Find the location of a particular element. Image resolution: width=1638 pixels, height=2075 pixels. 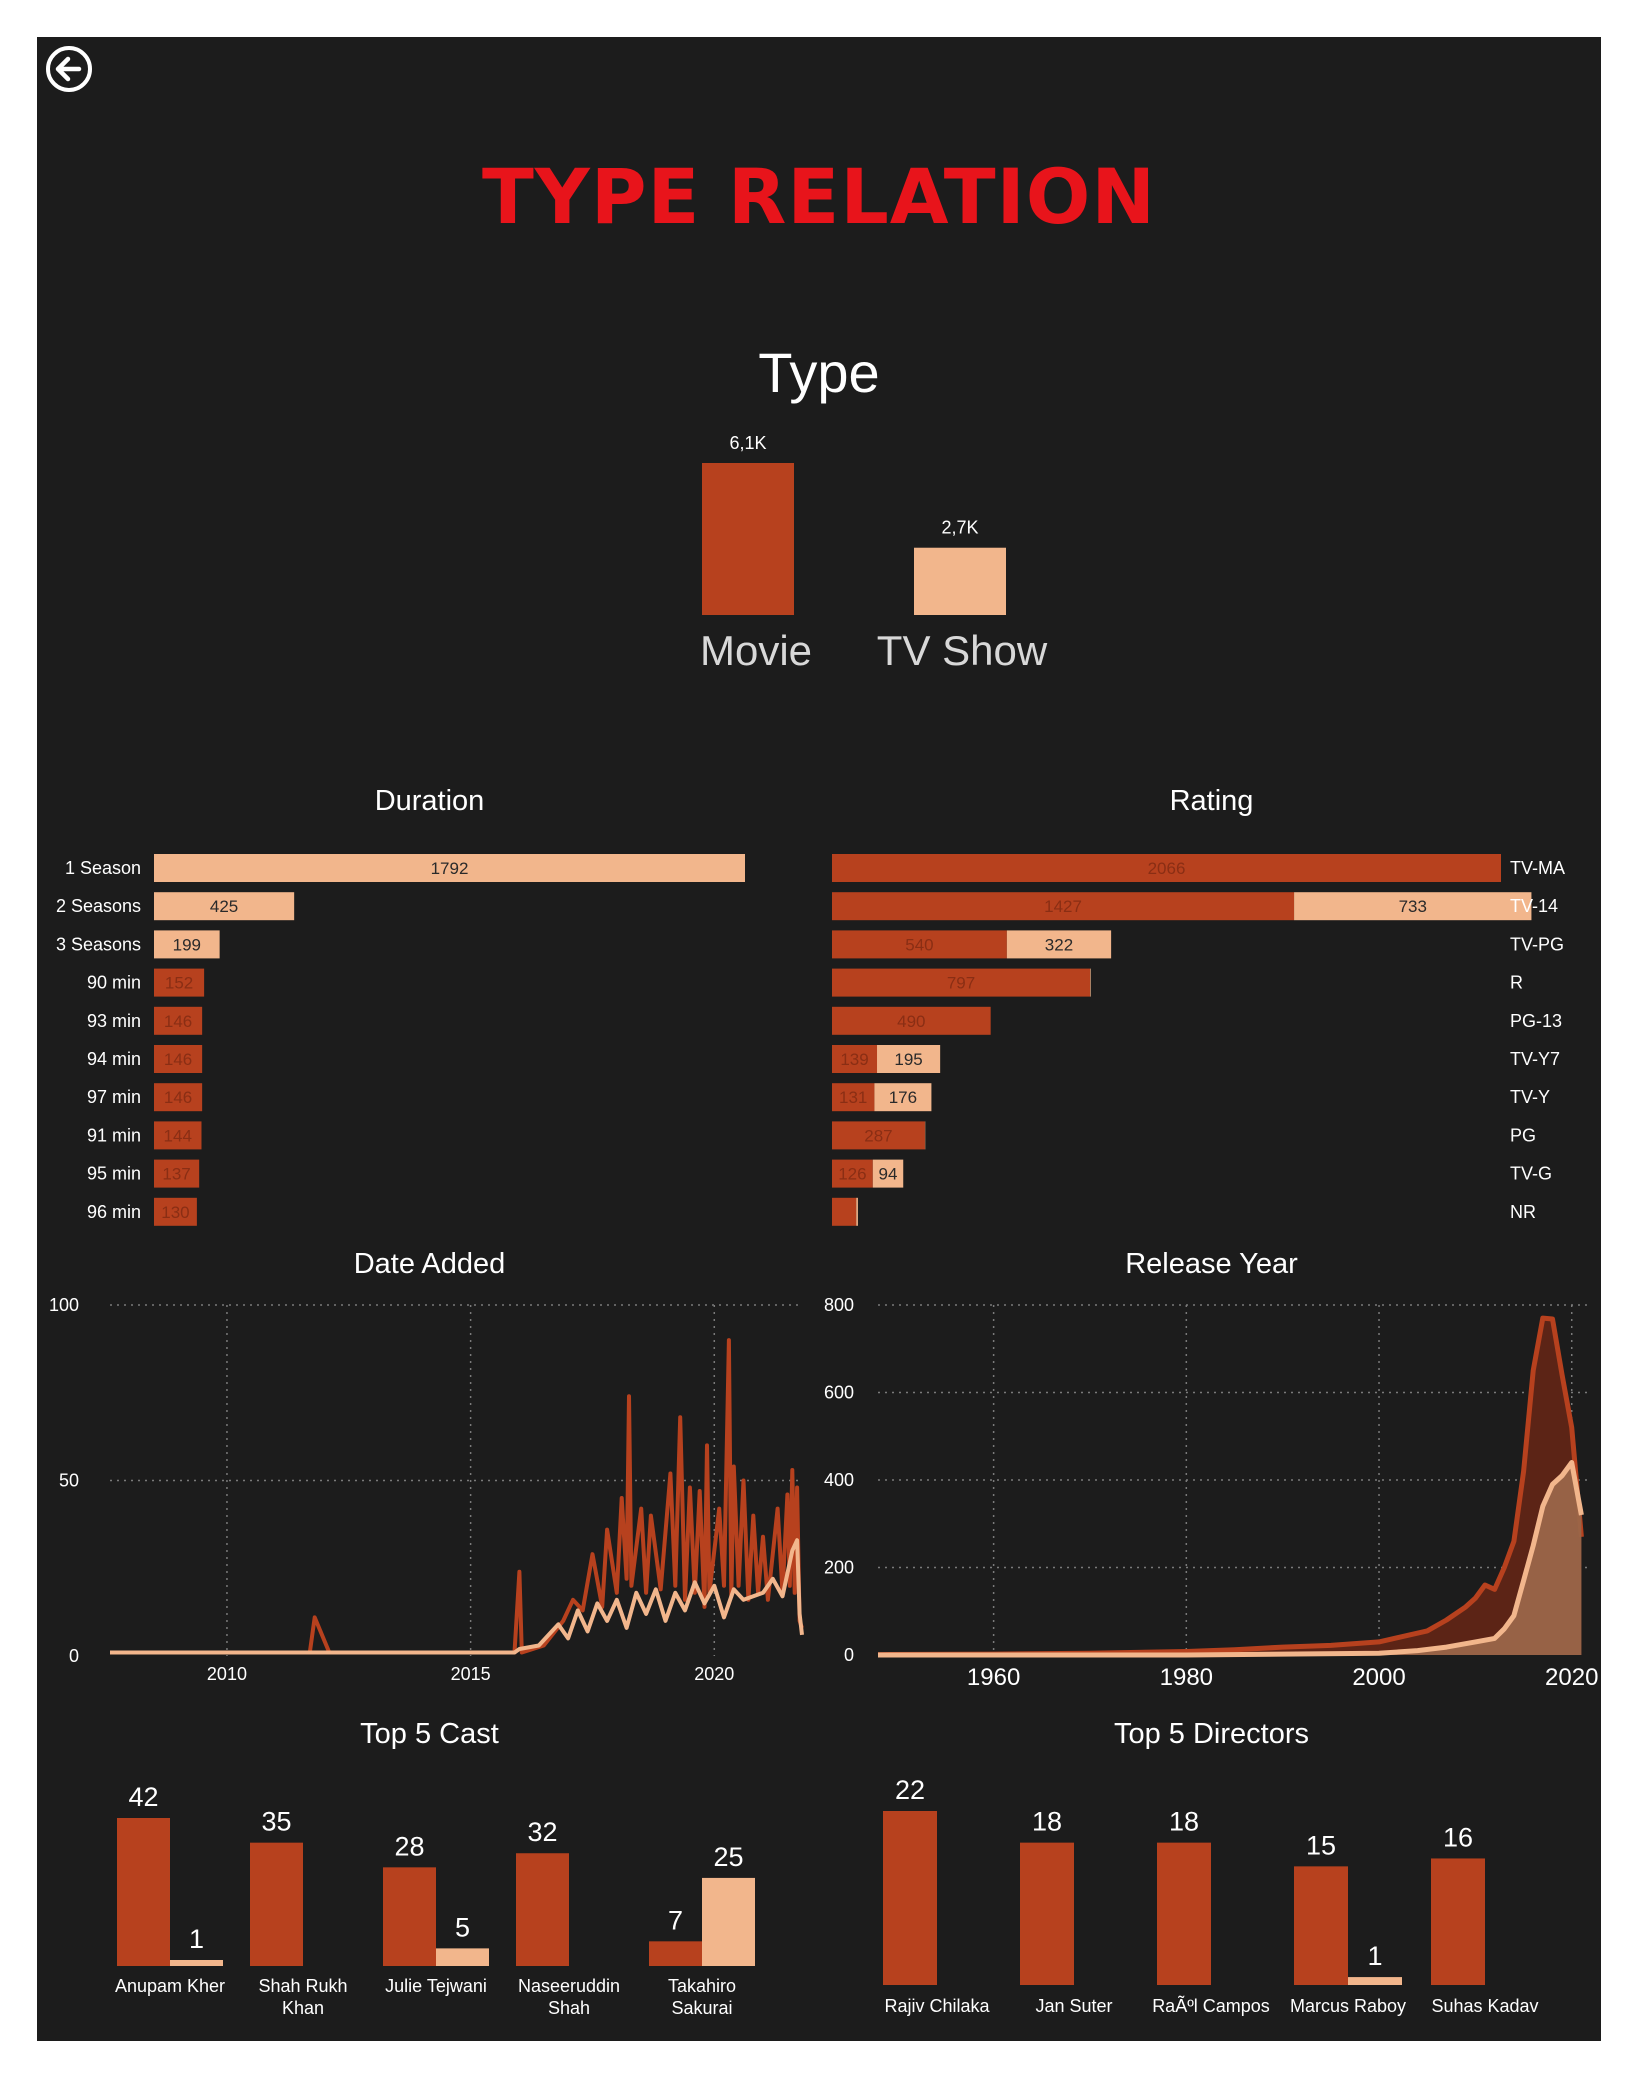

rating-value-label: 195 is located at coordinates (908, 1059).